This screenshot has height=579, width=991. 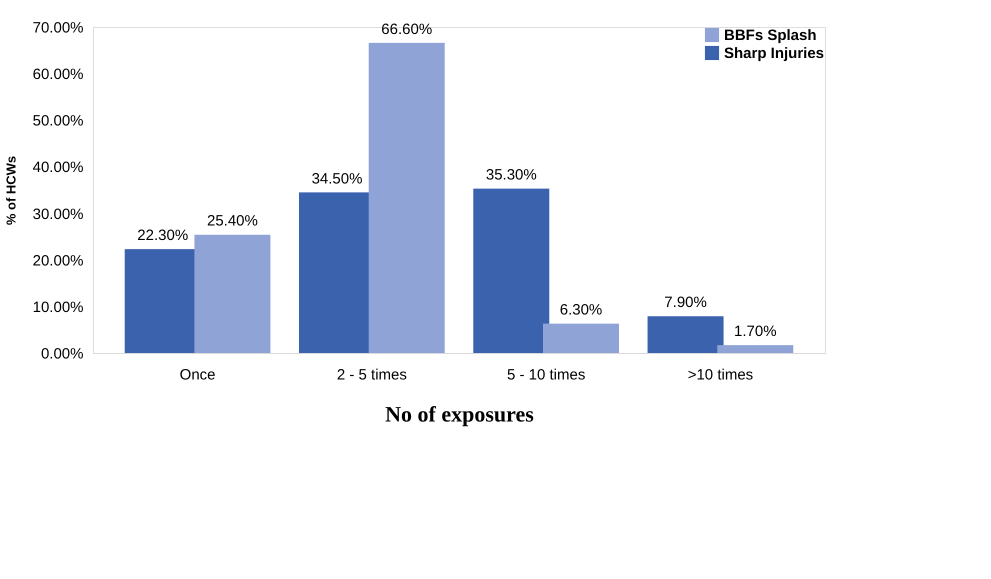 What do you see at coordinates (406, 29) in the screenshot?
I see `data-label: 66.60%` at bounding box center [406, 29].